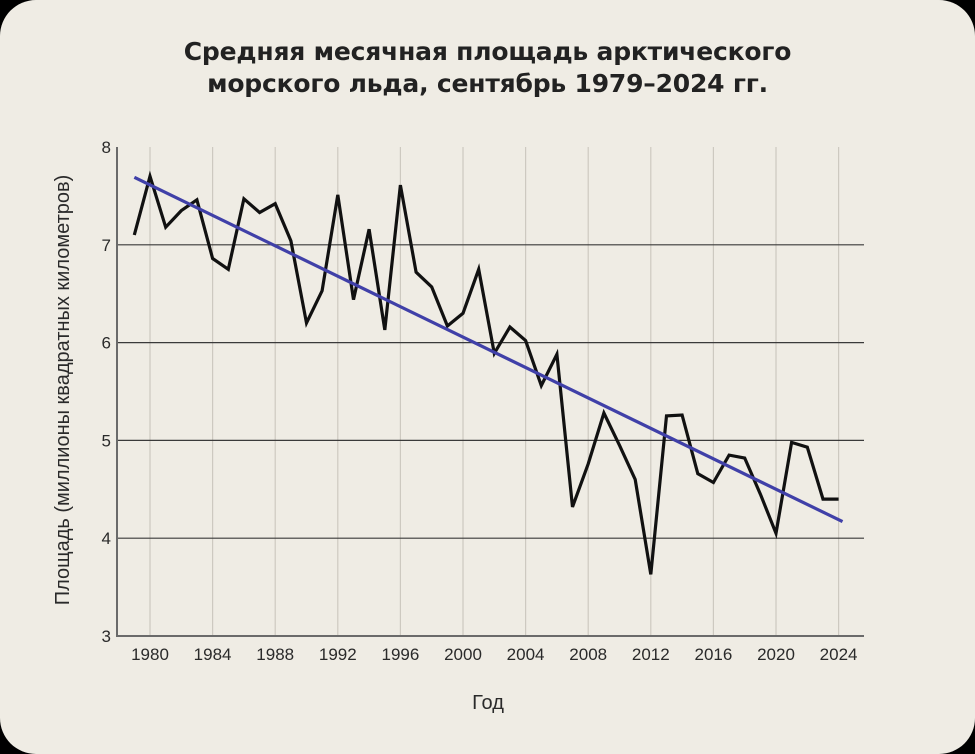 This screenshot has height=754, width=975. What do you see at coordinates (588, 654) in the screenshot?
I see `x-tick-label: 2008` at bounding box center [588, 654].